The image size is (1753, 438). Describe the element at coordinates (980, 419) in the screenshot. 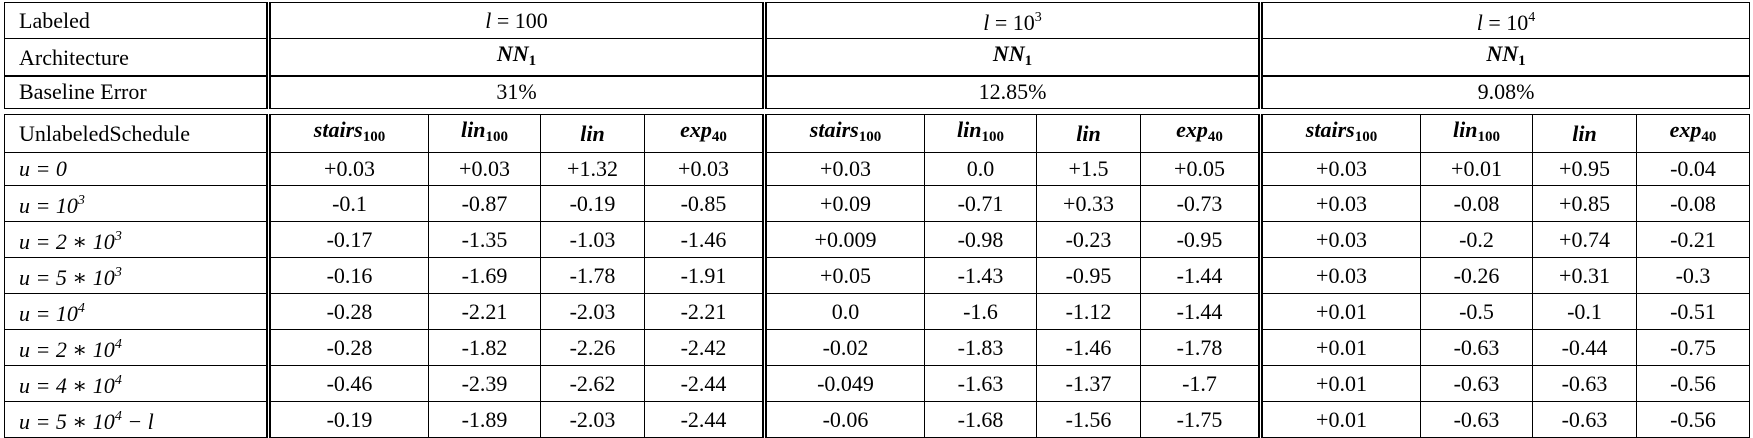

I see `table-cell: -1.68` at that location.